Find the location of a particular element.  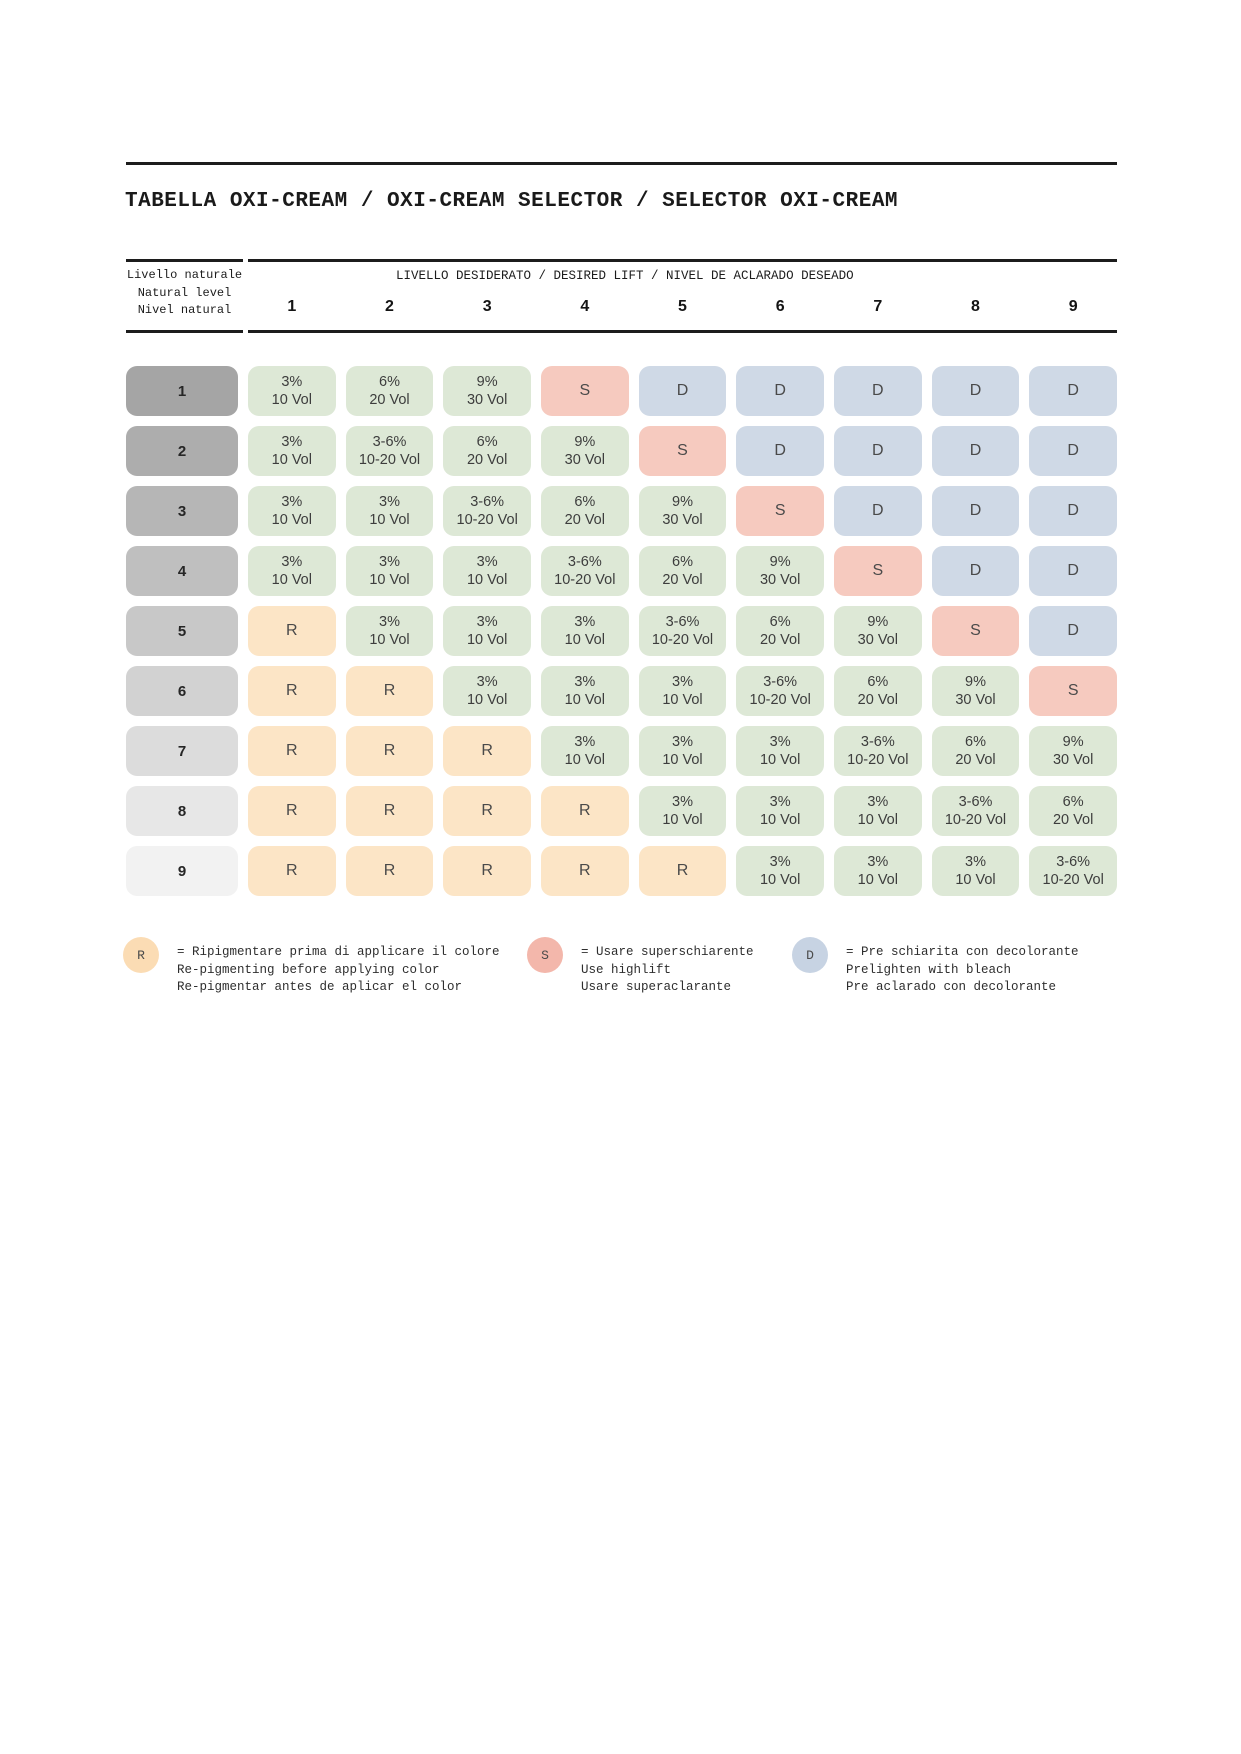

cell-r9-c4: R is located at coordinates (584, 871).